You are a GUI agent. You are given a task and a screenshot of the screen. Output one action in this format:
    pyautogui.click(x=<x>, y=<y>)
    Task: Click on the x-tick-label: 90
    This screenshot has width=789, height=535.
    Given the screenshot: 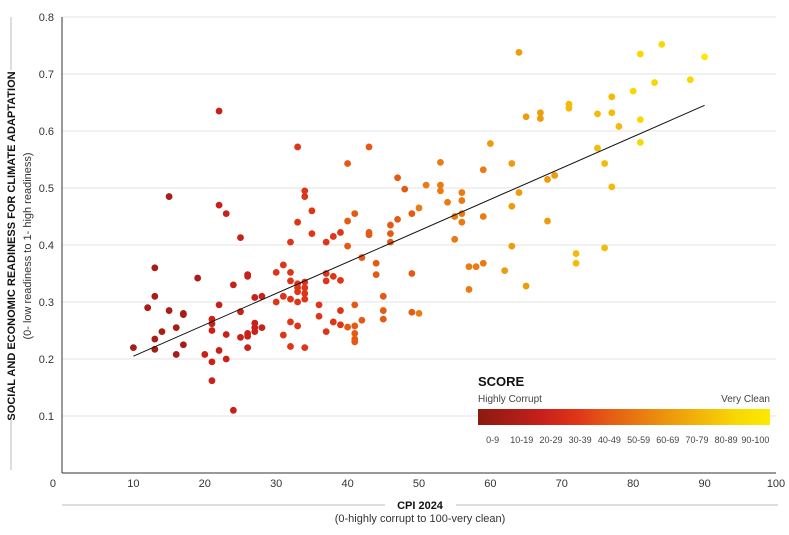 What is the action you would take?
    pyautogui.click(x=704, y=484)
    